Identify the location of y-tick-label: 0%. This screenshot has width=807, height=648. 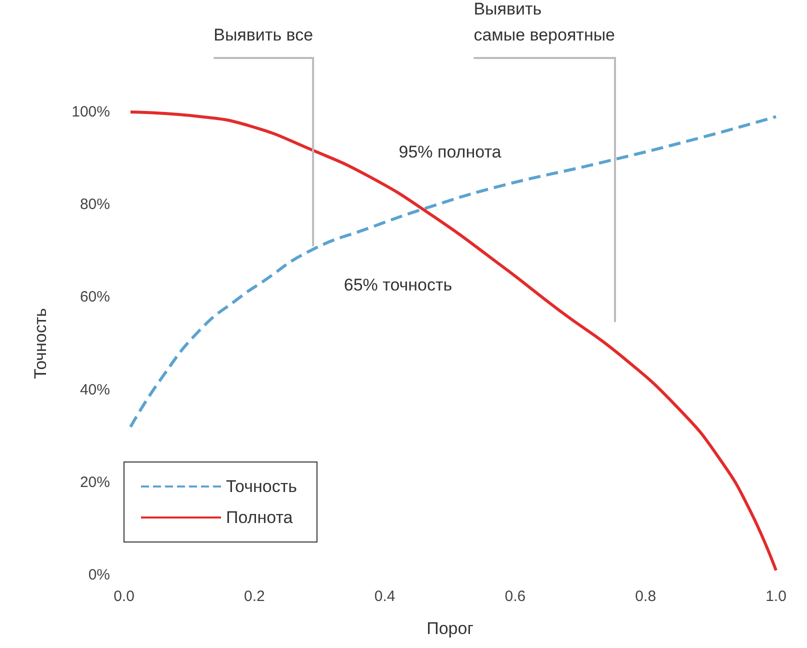
(99, 575).